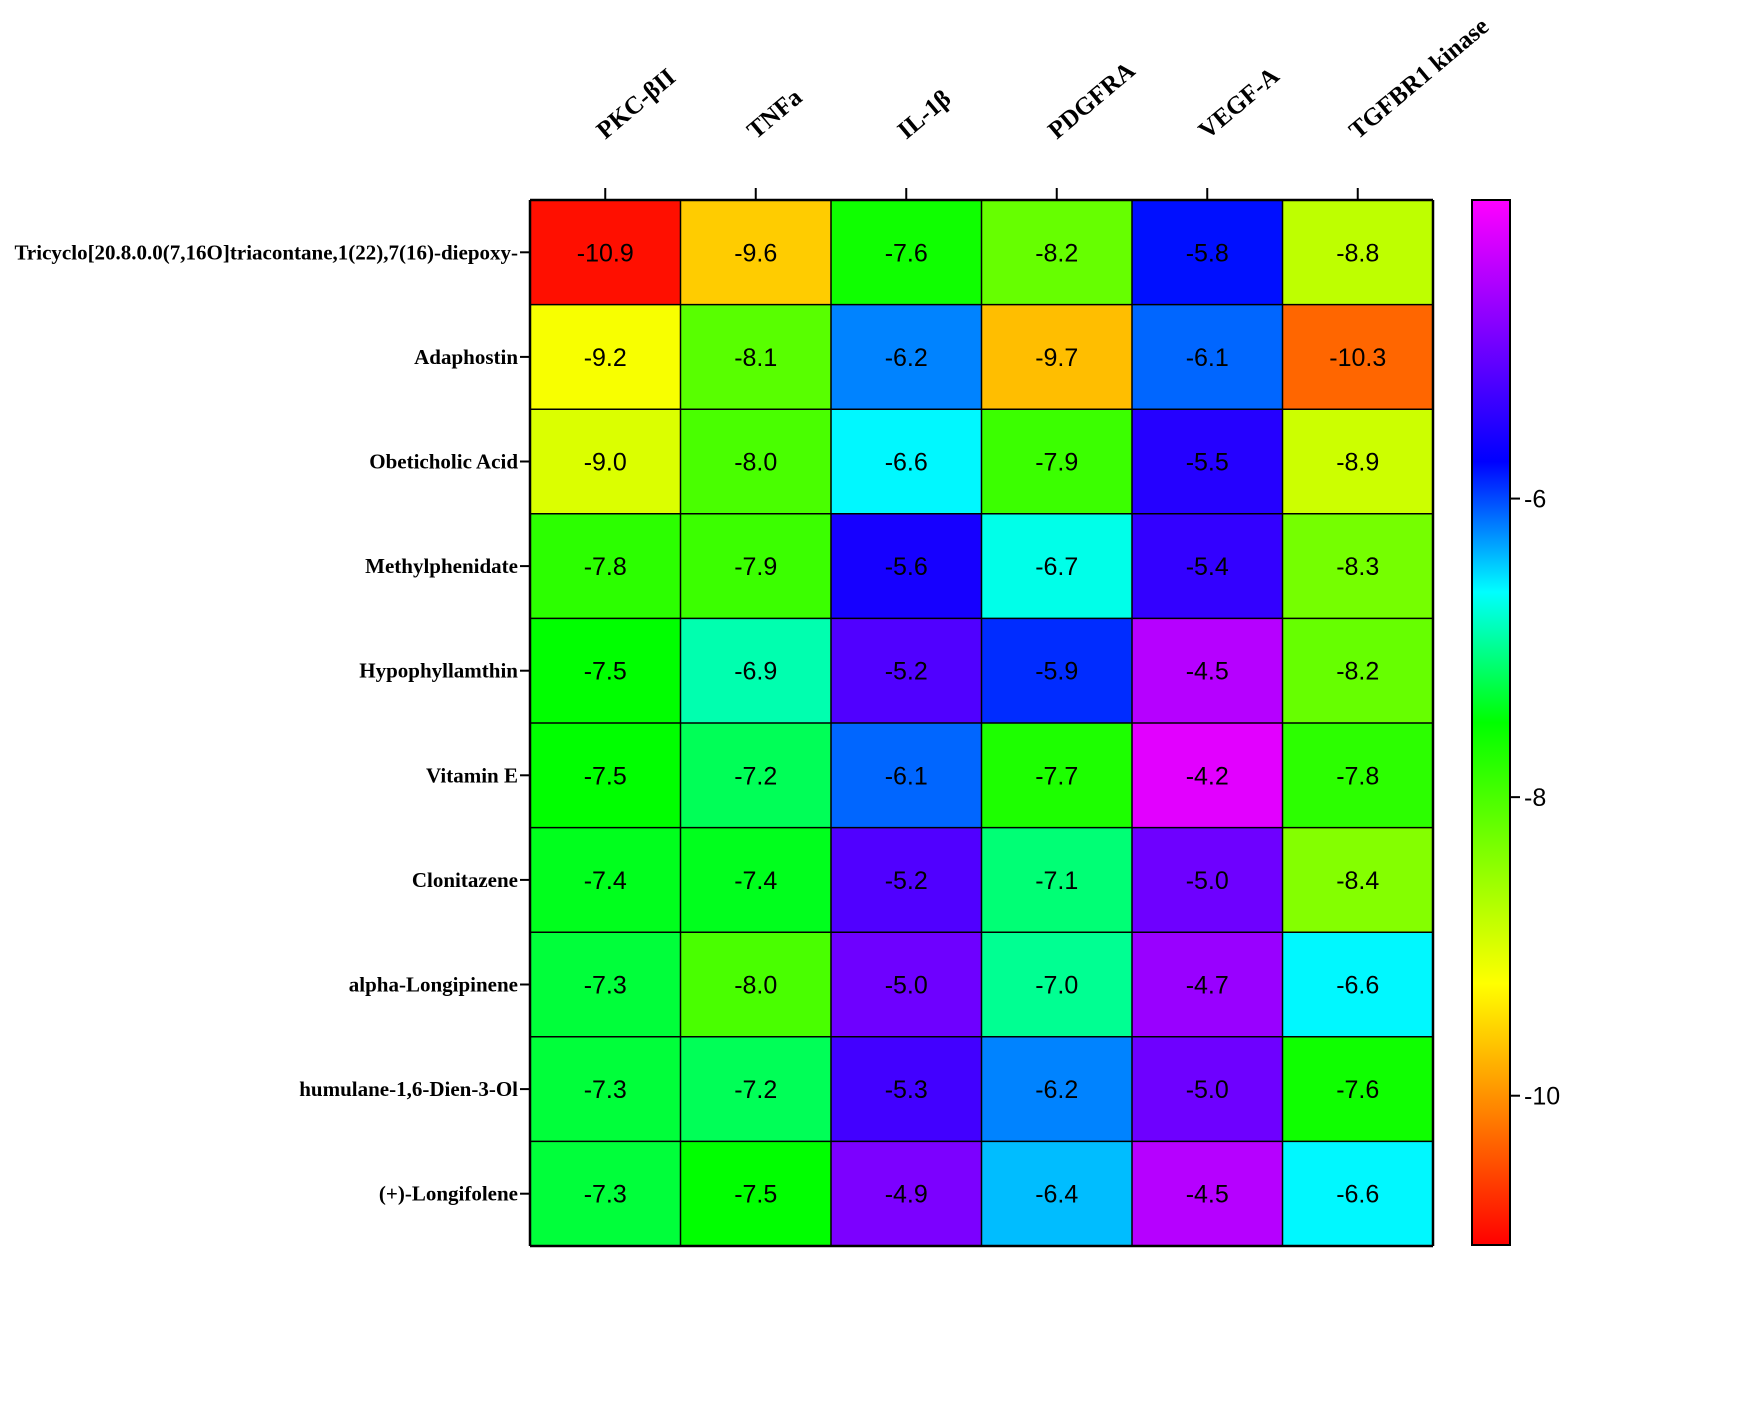 The height and width of the screenshot is (1410, 1764). I want to click on cell-value-label: -7.8, so click(605, 567).